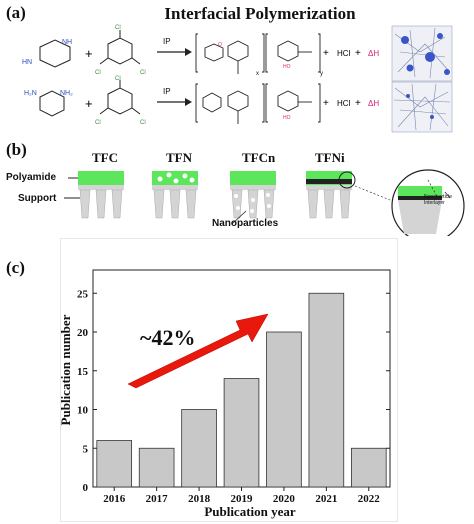 The width and height of the screenshot is (474, 524). I want to click on inset-label: Nanoparticle Interlayer, so click(438, 200).